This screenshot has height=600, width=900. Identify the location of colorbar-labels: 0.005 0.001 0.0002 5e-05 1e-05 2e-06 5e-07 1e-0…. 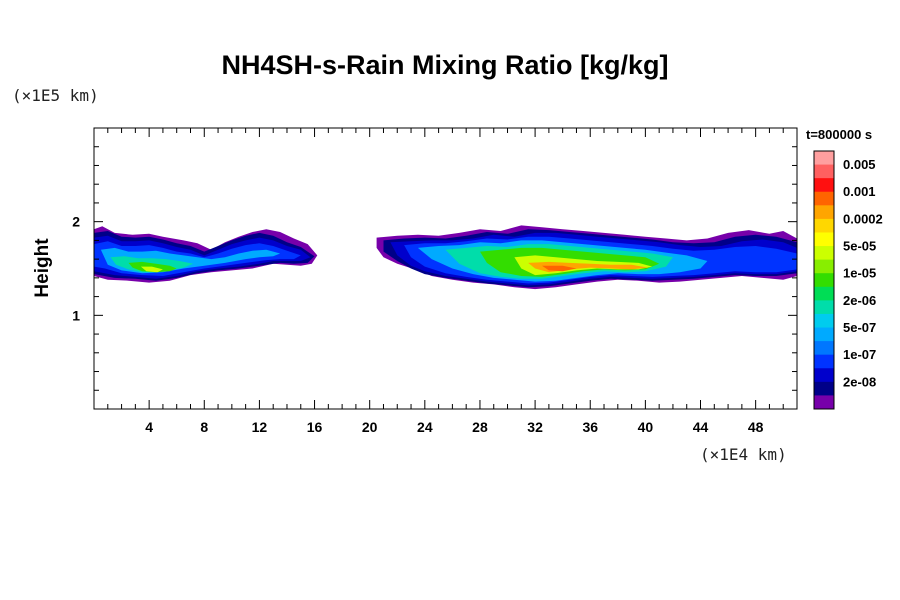
(863, 273).